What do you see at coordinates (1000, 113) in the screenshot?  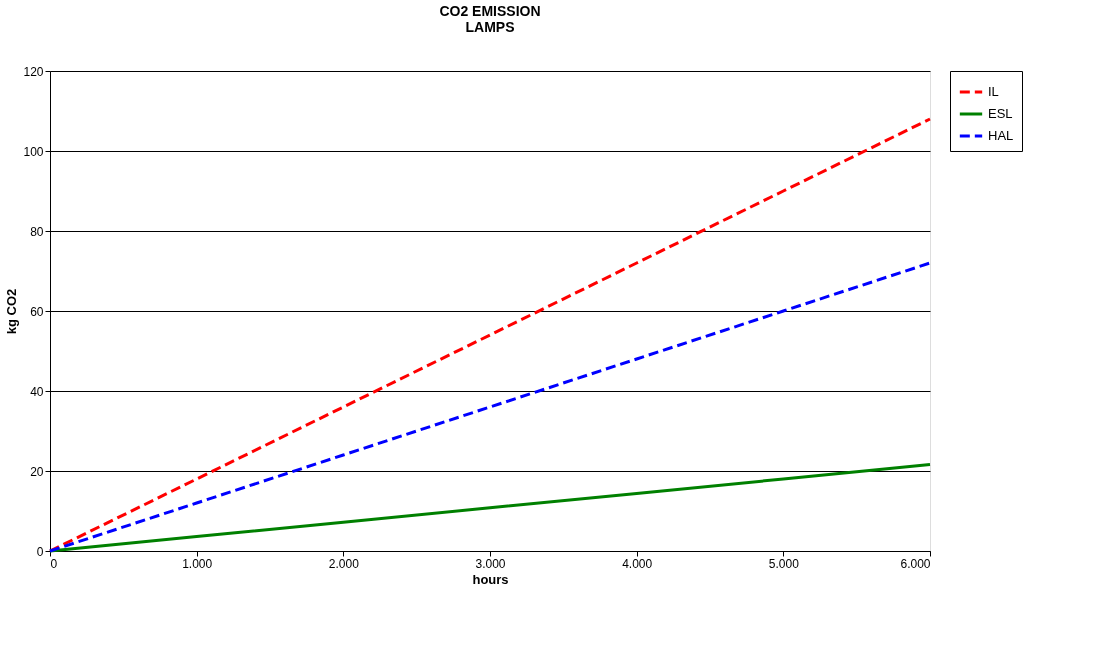 I see `legend-label: ESL` at bounding box center [1000, 113].